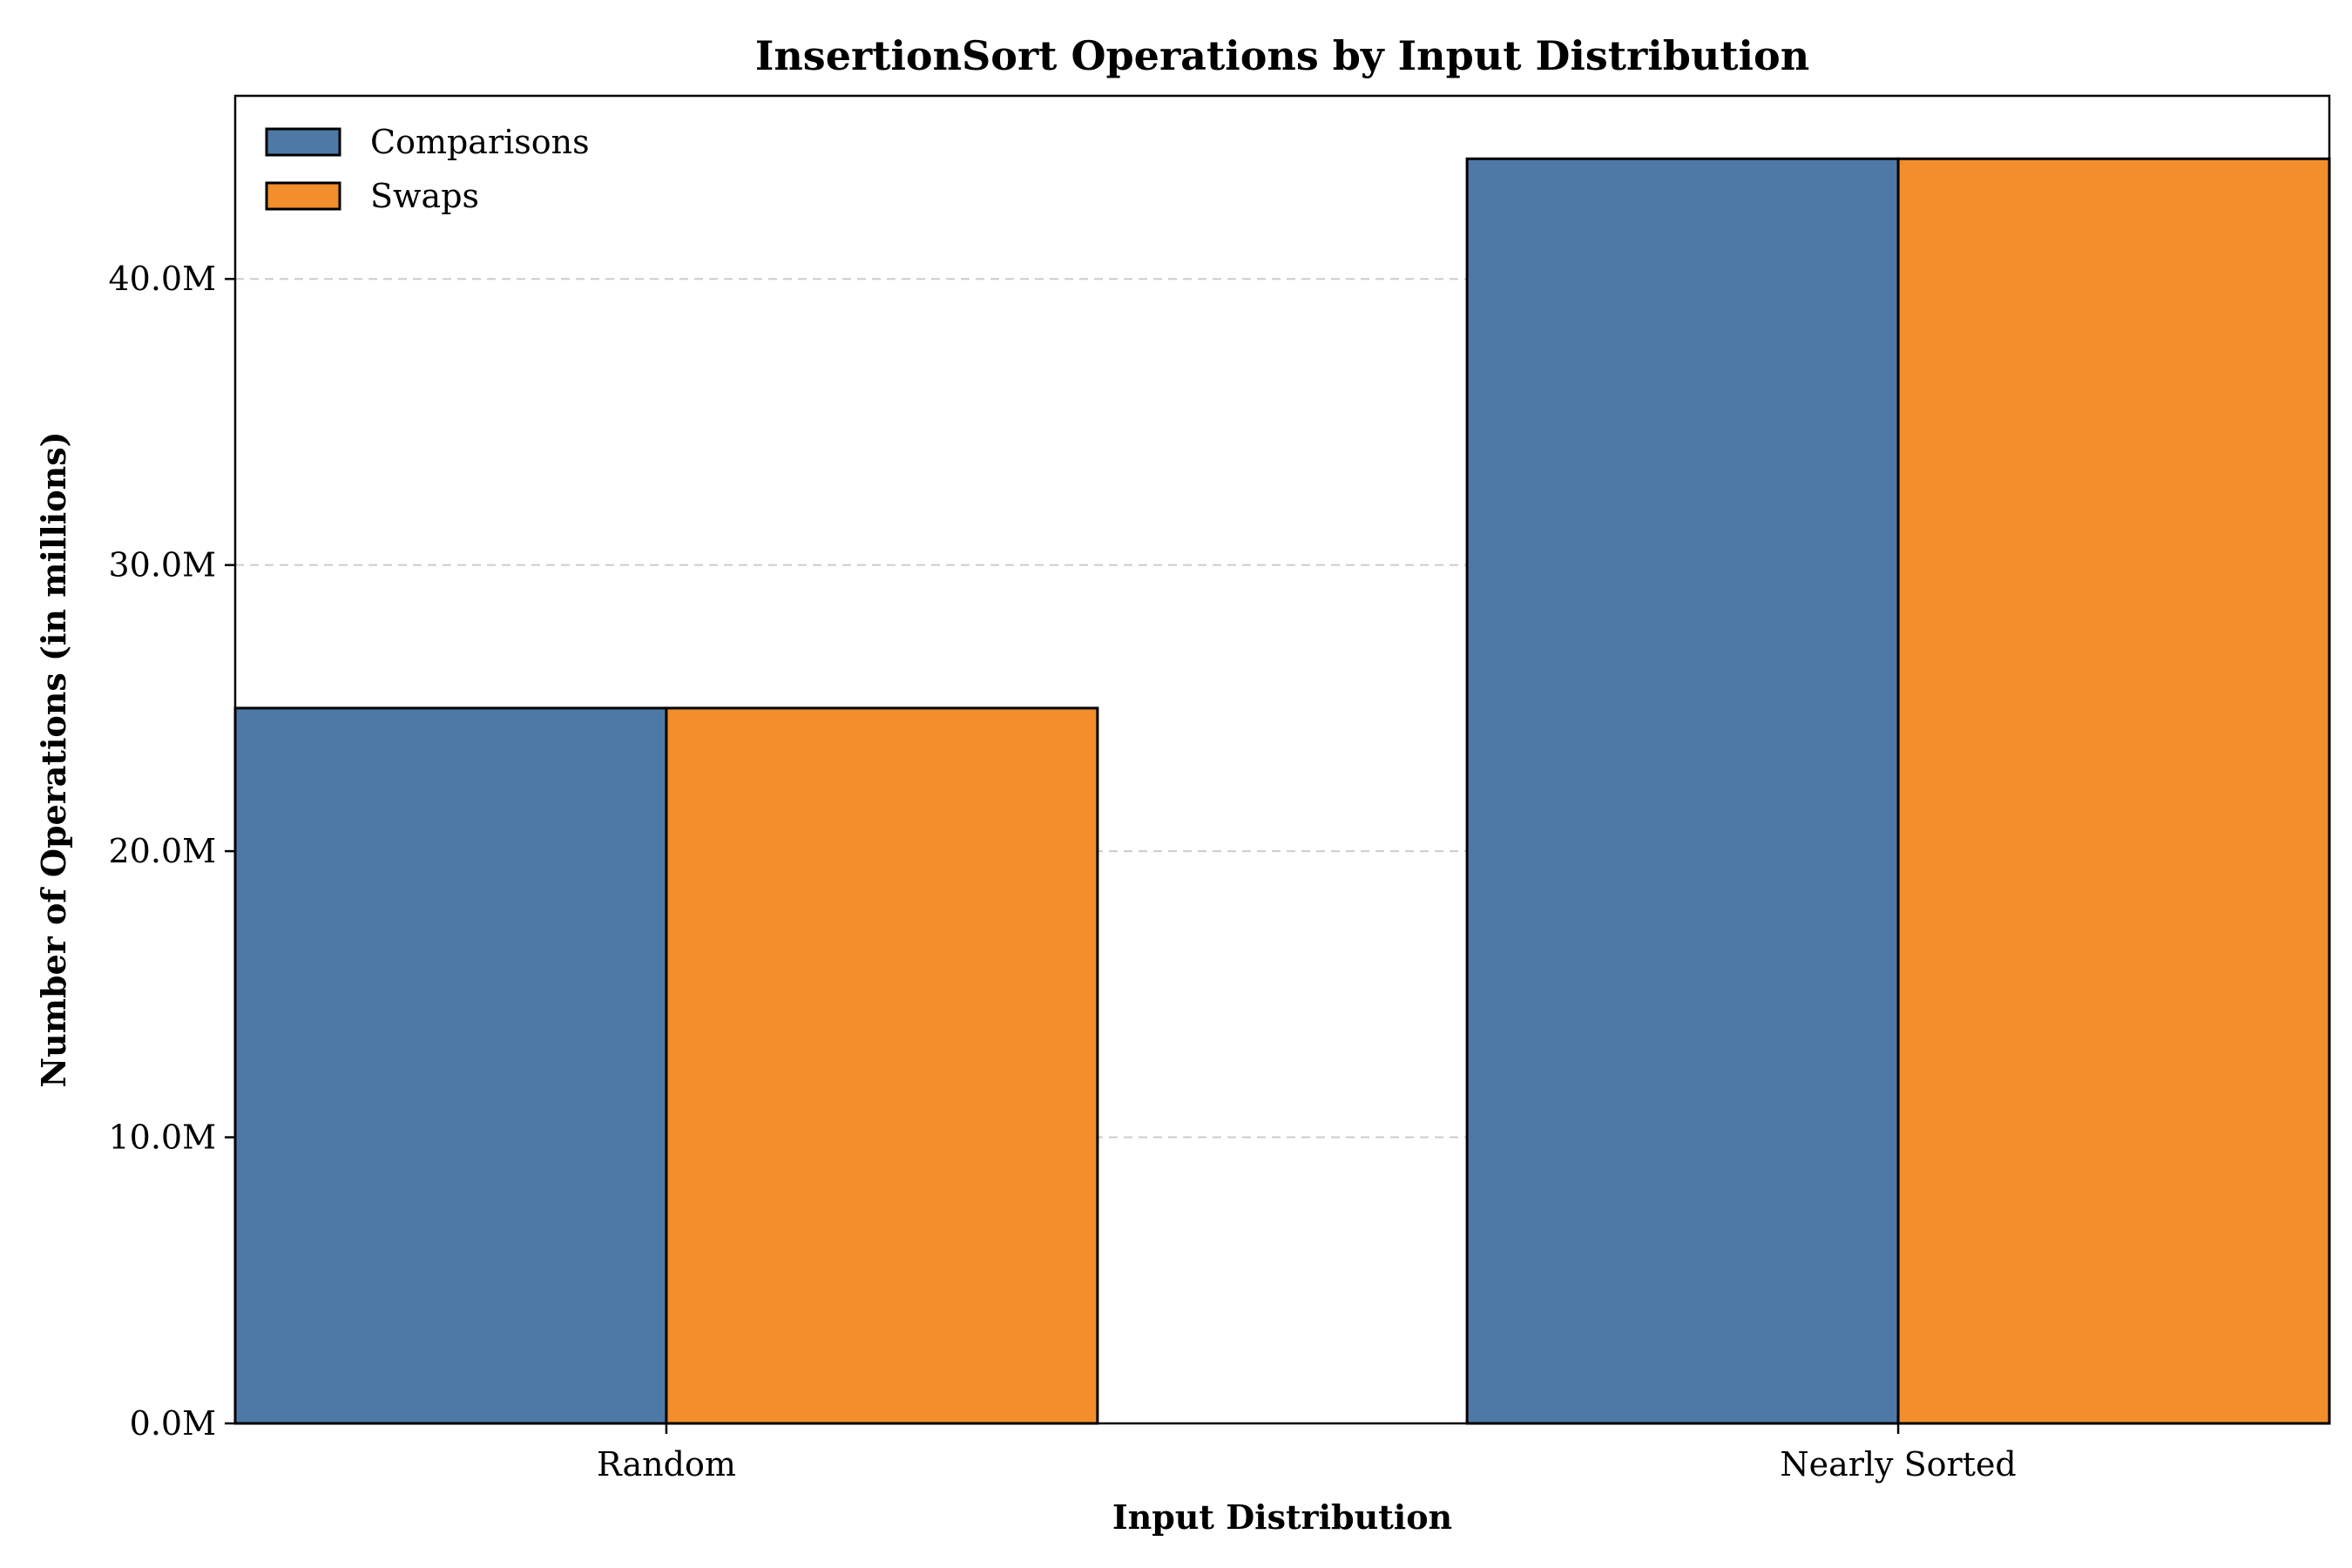 The height and width of the screenshot is (1568, 2352). Describe the element at coordinates (173, 1423) in the screenshot. I see `y-tick-label: 0.0M` at that location.